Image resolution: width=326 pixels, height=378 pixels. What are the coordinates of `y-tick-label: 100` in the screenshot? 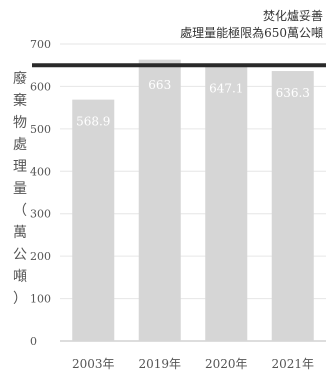 It's located at (40, 299).